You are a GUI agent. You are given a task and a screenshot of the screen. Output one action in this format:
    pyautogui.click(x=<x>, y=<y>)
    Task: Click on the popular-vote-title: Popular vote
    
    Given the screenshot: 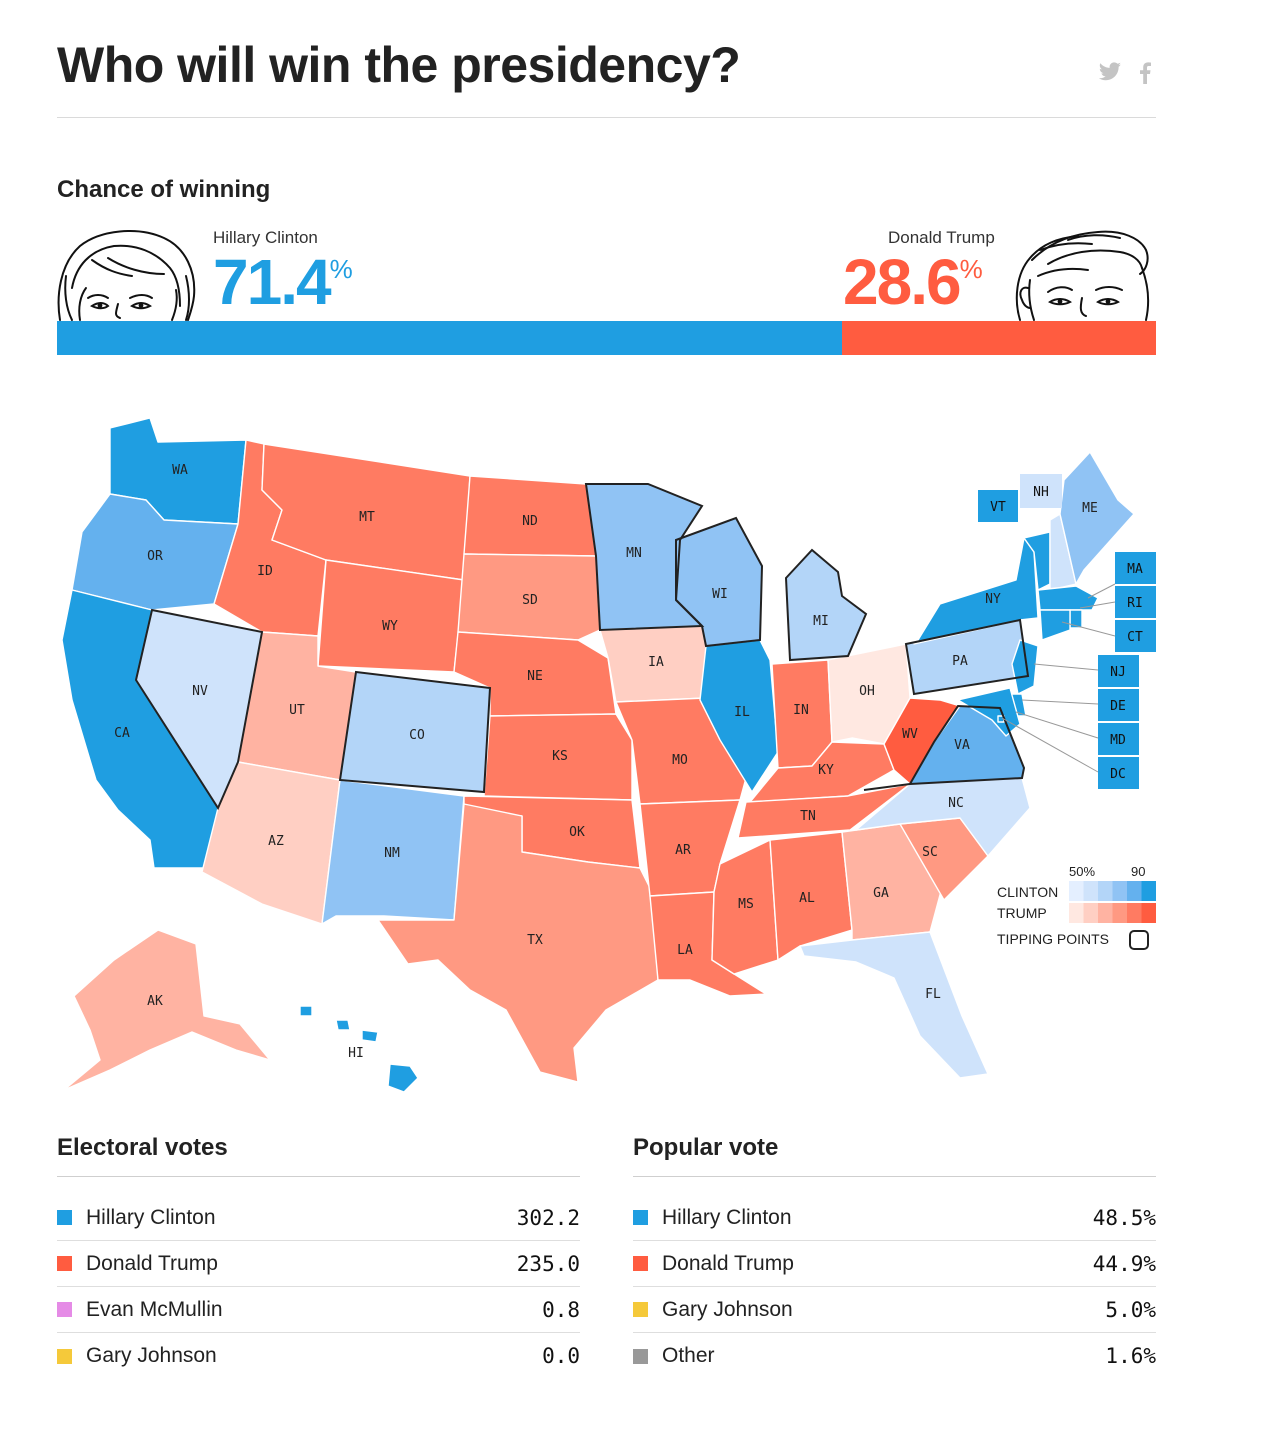 What is the action you would take?
    pyautogui.click(x=894, y=1155)
    